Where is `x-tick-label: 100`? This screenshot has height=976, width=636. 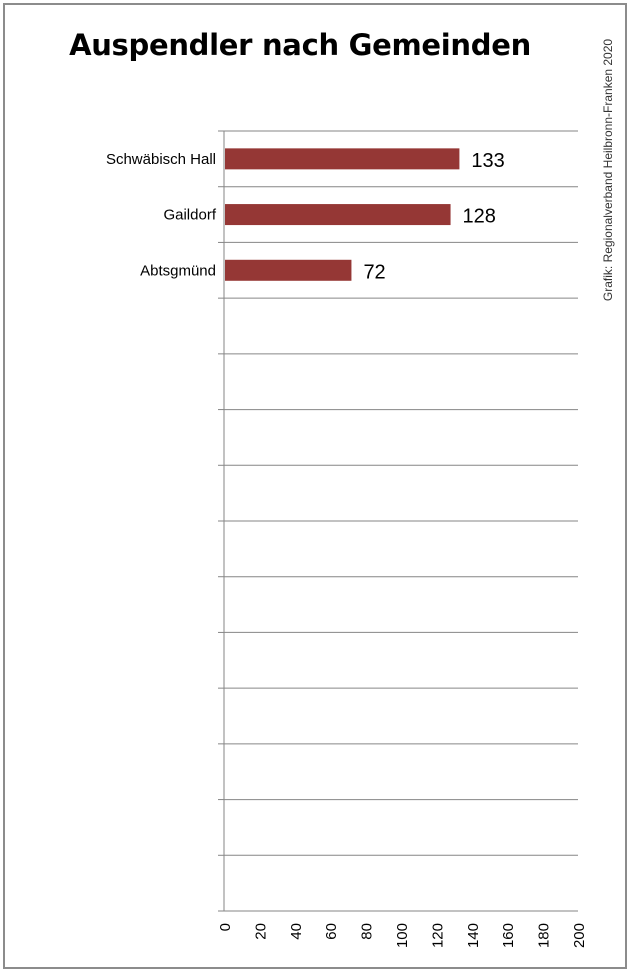 x-tick-label: 100 is located at coordinates (402, 935).